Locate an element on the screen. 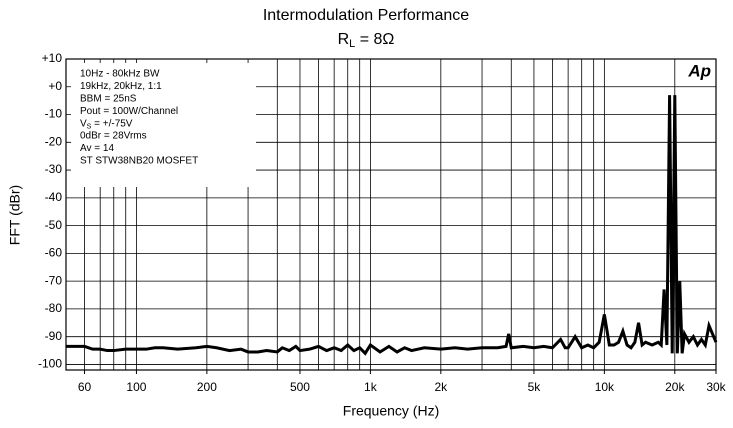  x-tick-label: 60 is located at coordinates (85, 387).